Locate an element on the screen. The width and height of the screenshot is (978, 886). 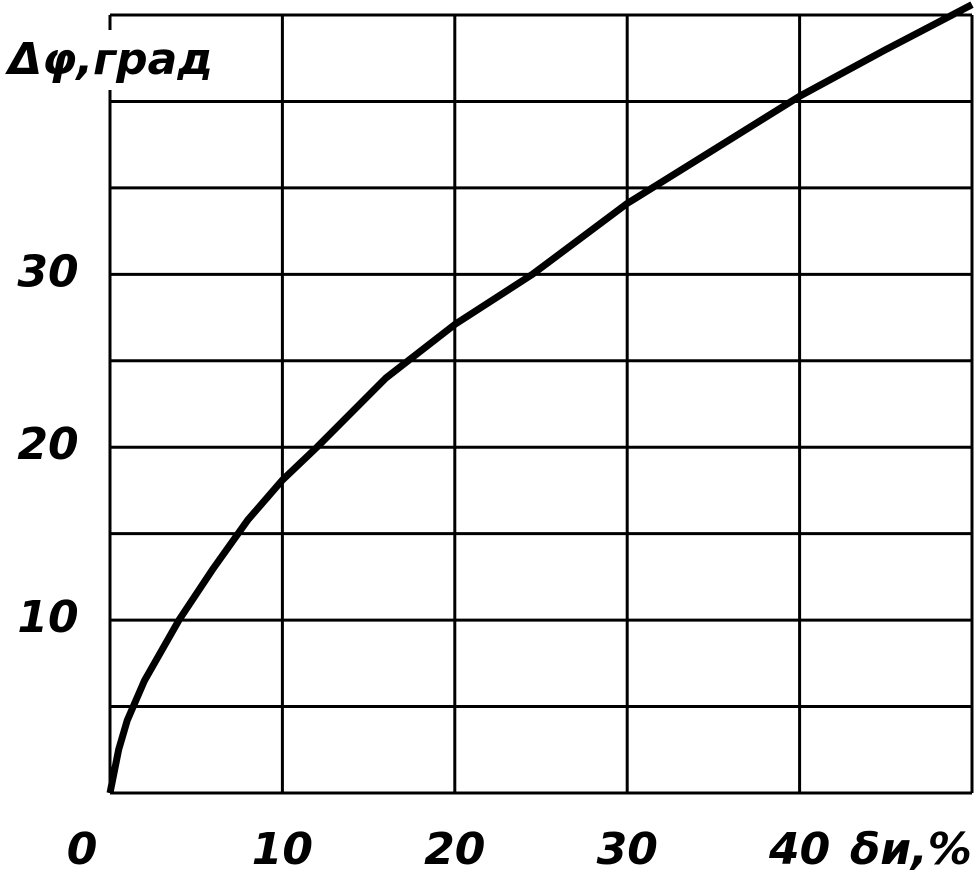
x-tick-label: 0 is located at coordinates (82, 849).